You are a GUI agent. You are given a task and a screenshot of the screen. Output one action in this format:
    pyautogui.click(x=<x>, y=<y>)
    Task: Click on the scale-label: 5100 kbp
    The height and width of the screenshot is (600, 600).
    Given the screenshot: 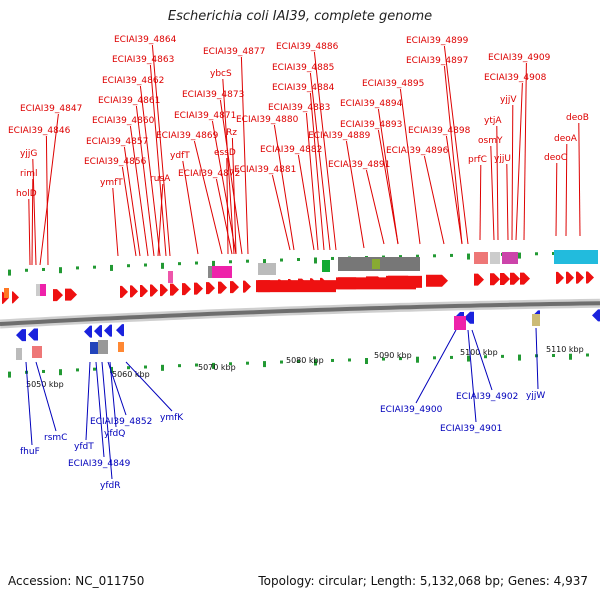 What is the action you would take?
    pyautogui.click(x=479, y=352)
    